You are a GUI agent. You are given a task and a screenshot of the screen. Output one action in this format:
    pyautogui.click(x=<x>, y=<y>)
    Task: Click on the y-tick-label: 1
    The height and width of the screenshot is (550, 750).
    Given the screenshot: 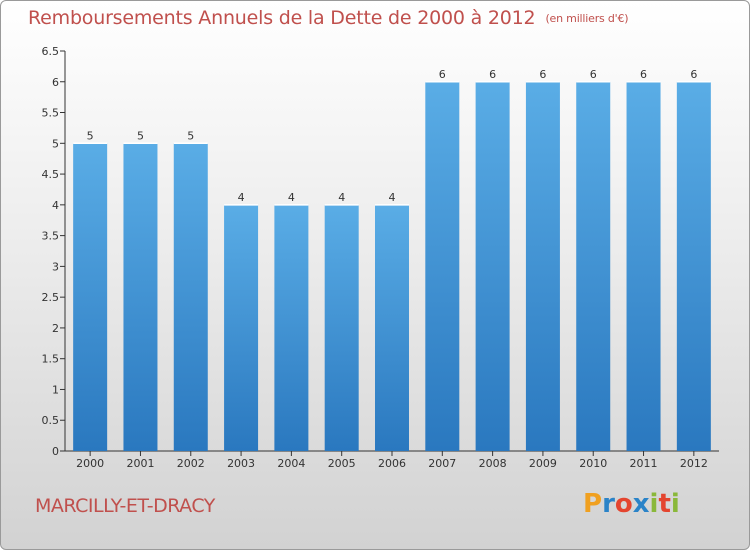 What is the action you would take?
    pyautogui.click(x=55, y=389)
    